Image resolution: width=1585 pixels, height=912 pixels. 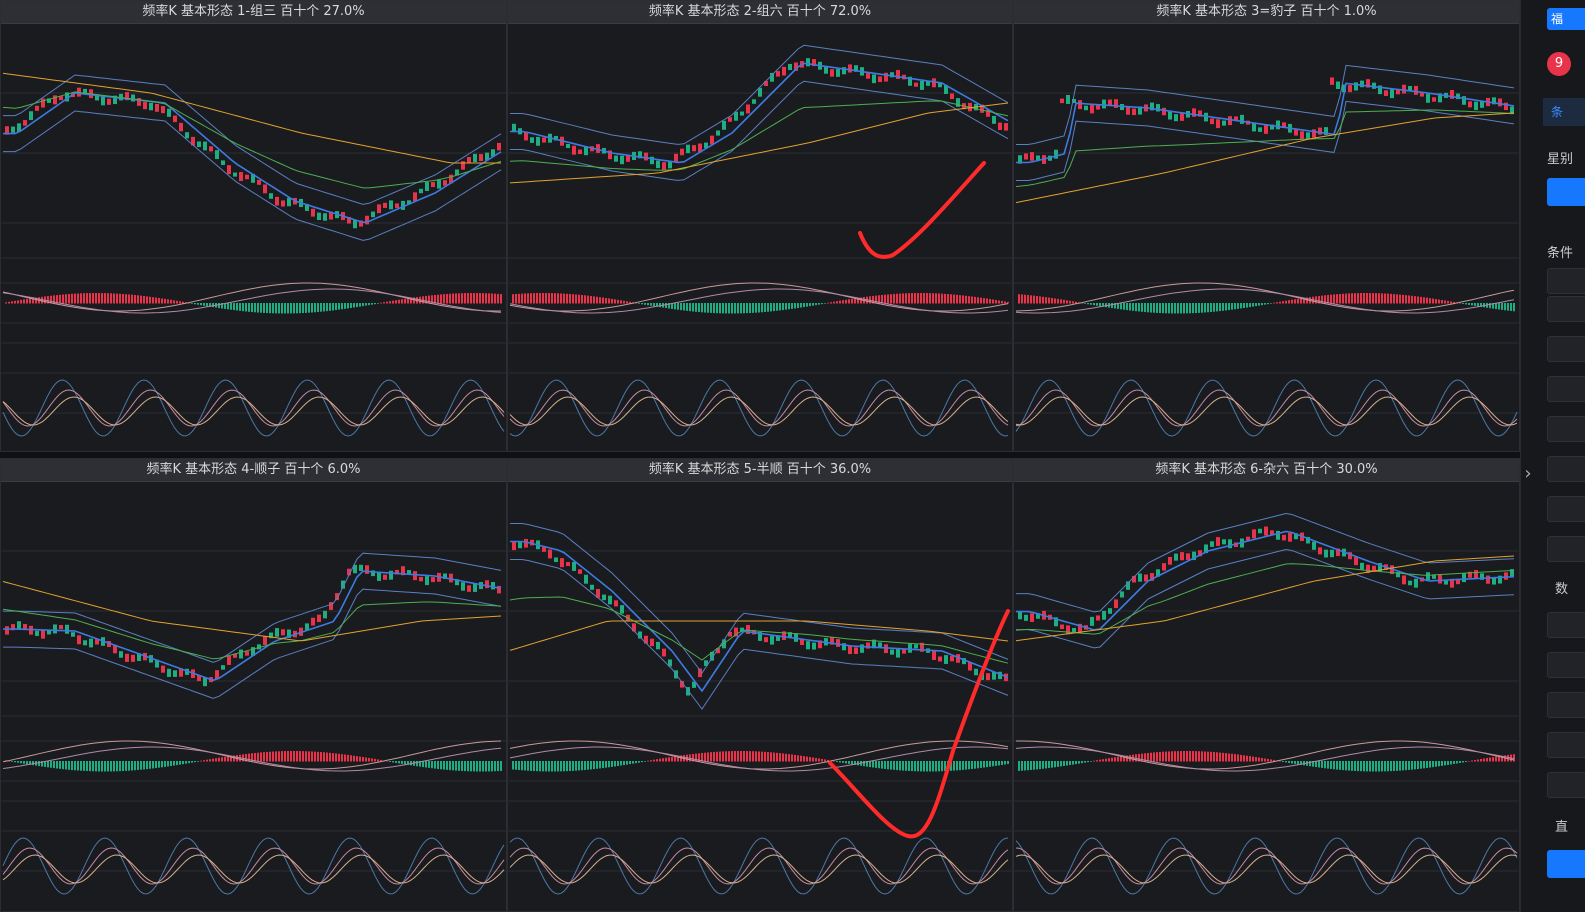 What do you see at coordinates (253, 869) in the screenshot?
I see `kdj-d-line` at bounding box center [253, 869].